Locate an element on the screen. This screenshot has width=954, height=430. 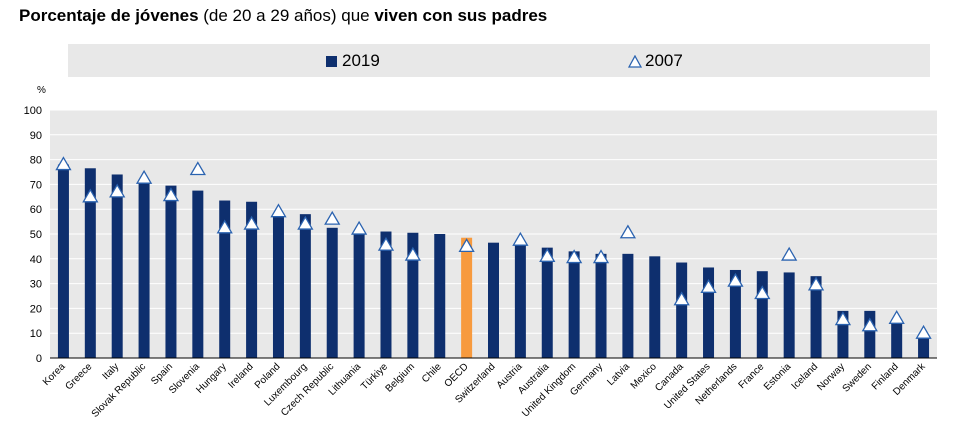
x-tick-label: Belgium is located at coordinates (400, 377).